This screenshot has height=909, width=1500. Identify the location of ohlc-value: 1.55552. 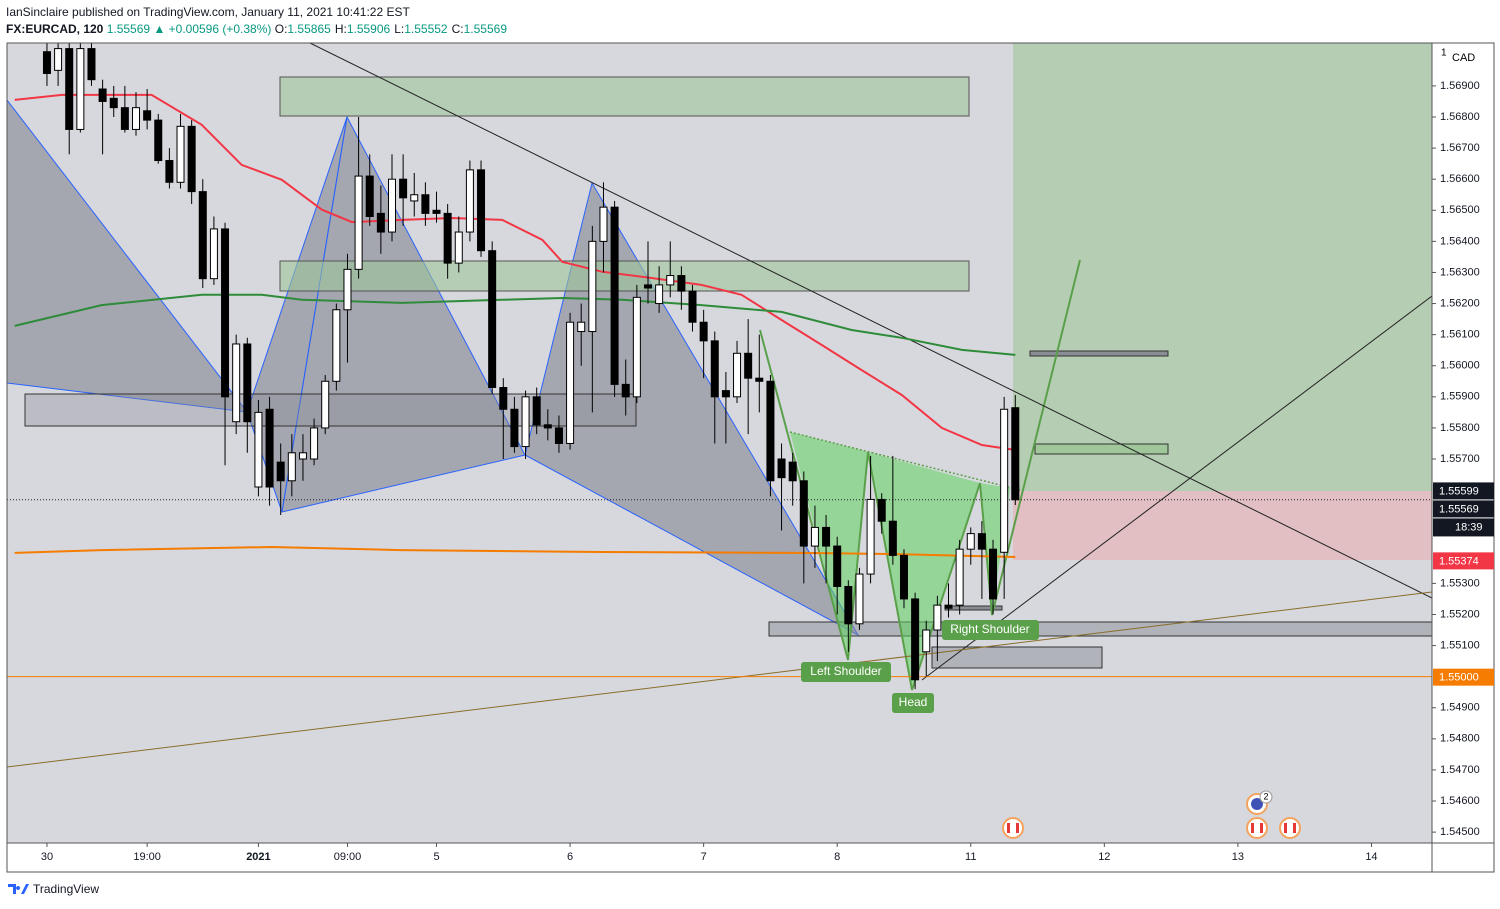
(426, 29).